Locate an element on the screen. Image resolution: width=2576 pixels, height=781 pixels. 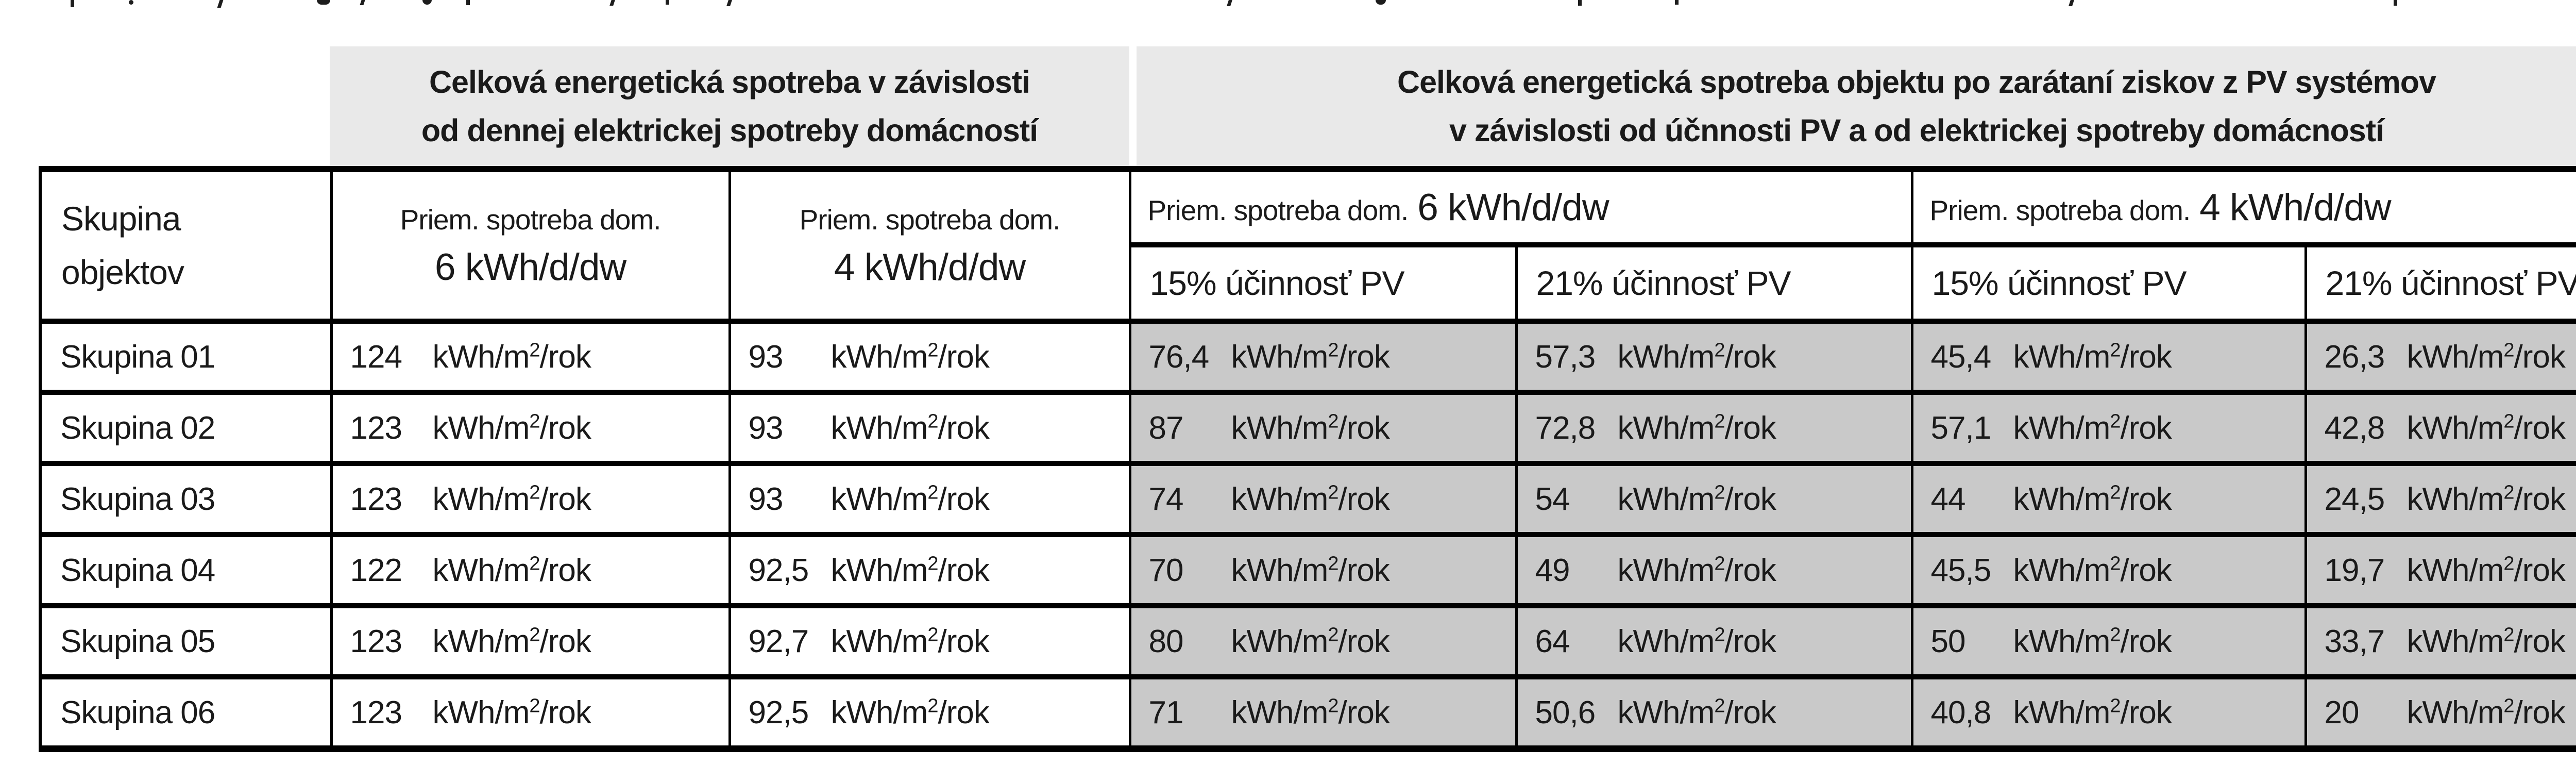
value-cell: 57,3 kWh/m2/rok is located at coordinates (1714, 357).